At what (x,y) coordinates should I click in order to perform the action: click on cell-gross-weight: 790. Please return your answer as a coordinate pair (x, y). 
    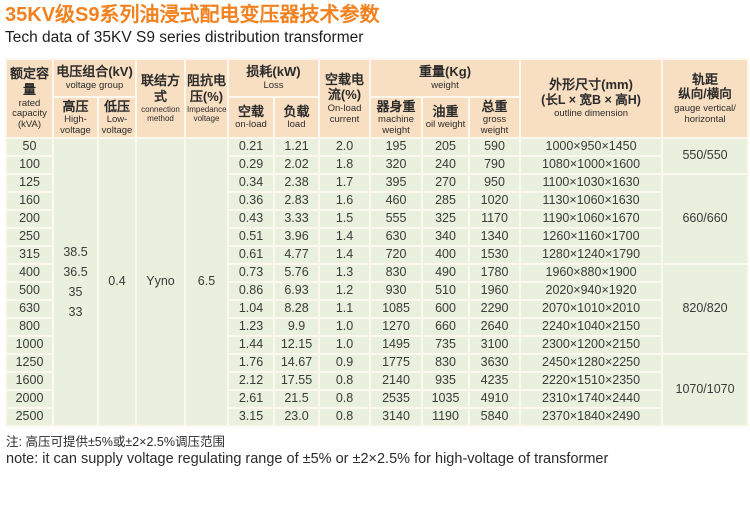
    Looking at the image, I should click on (495, 164).